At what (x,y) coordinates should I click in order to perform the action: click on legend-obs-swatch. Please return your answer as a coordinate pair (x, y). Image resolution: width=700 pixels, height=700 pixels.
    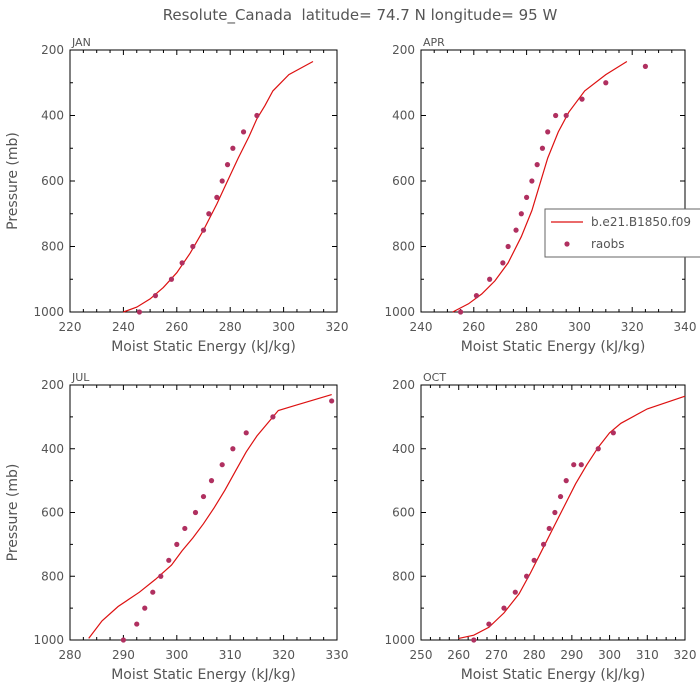
    Looking at the image, I should click on (567, 244).